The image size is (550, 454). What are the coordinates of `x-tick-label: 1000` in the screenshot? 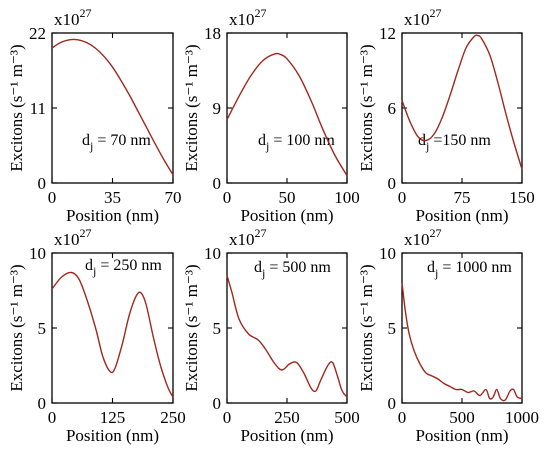 It's located at (522, 417).